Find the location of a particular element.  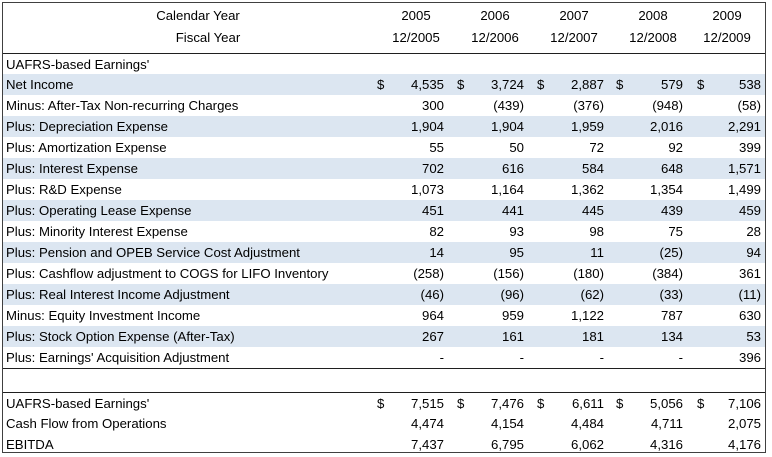

row-label: Plus: R&D Expense is located at coordinates (64, 189).